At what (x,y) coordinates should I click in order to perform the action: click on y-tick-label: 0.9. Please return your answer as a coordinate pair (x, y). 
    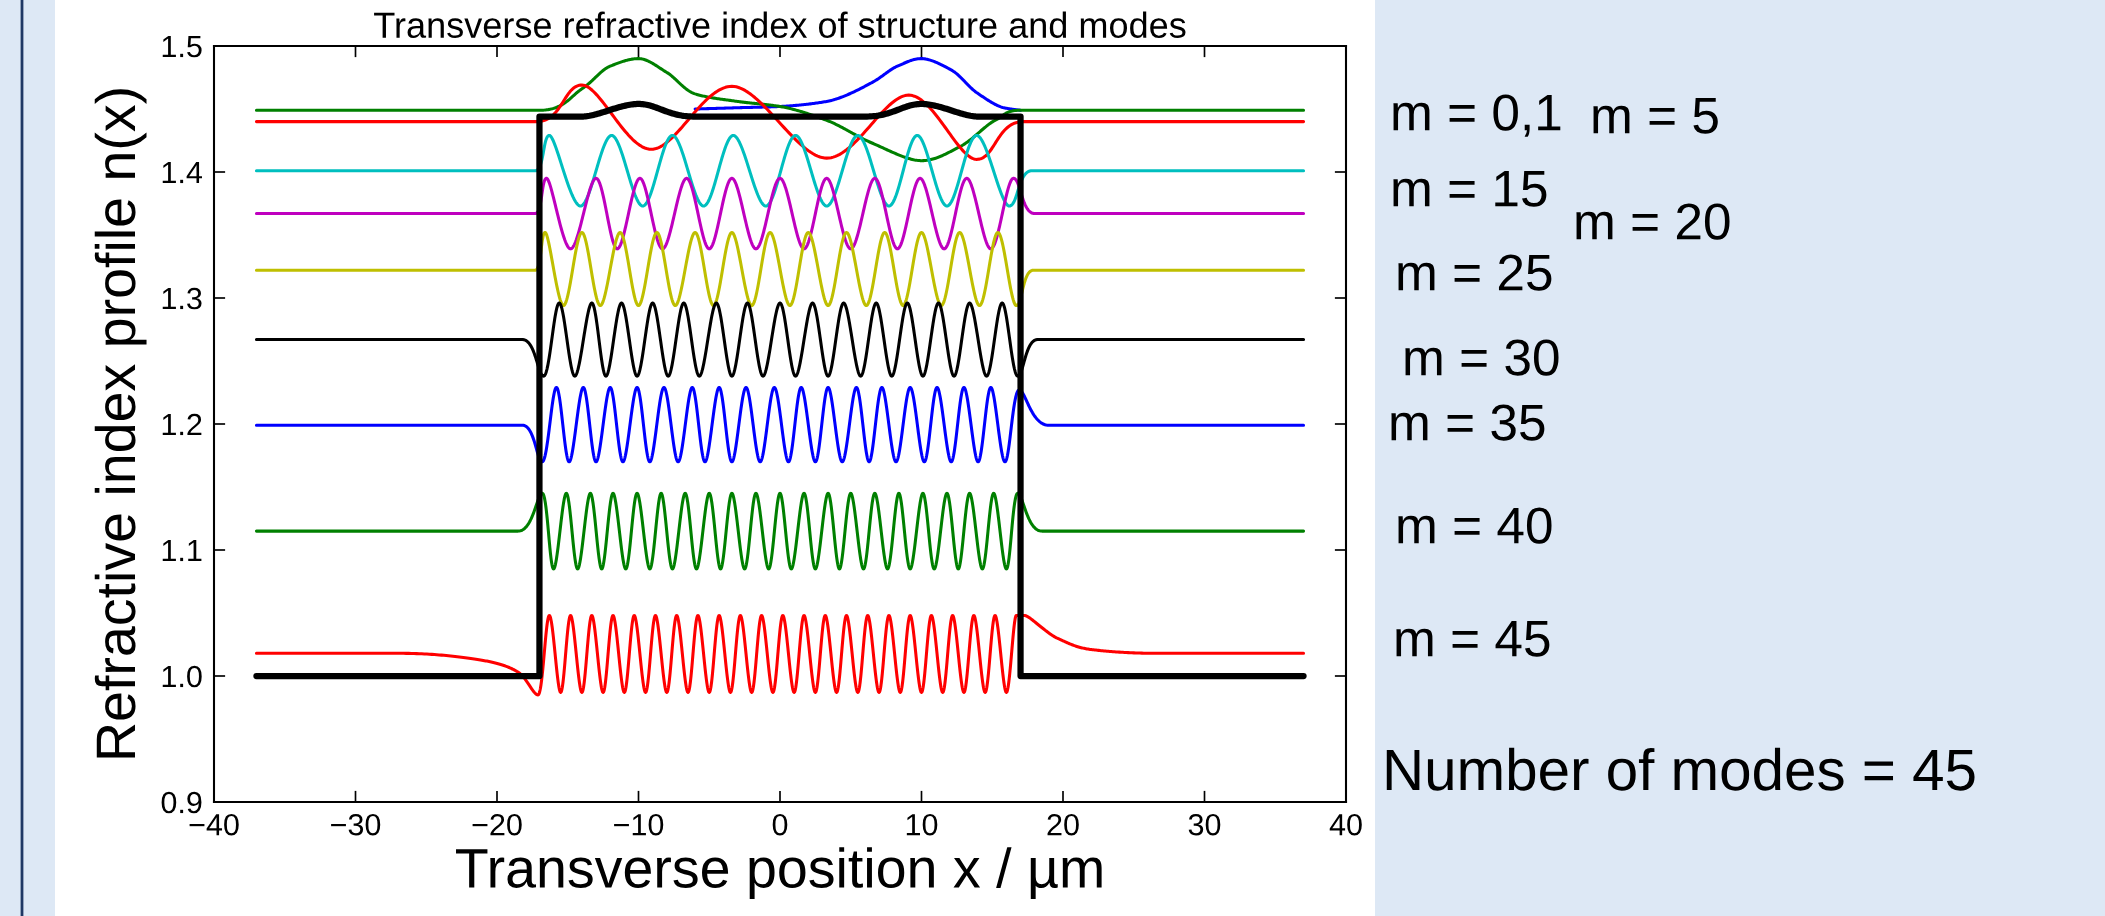
    Looking at the image, I should click on (181, 802).